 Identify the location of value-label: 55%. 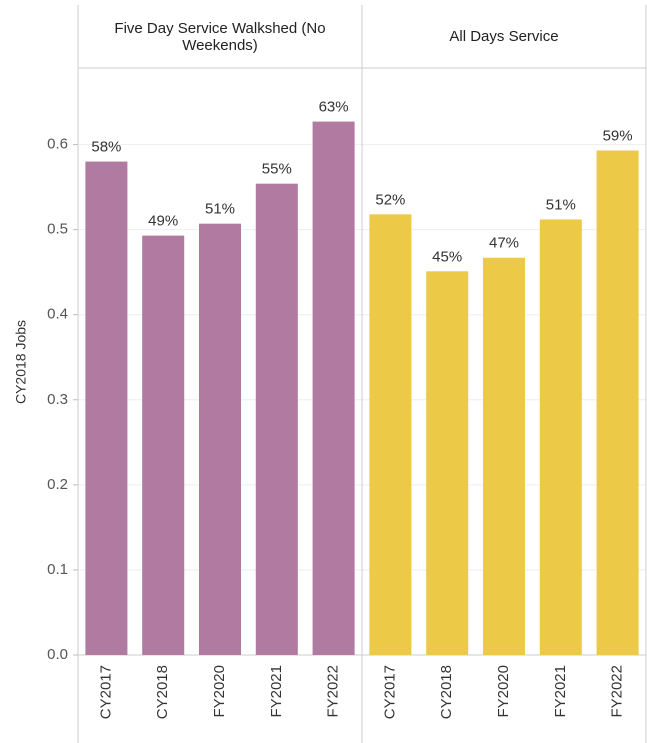
(277, 169).